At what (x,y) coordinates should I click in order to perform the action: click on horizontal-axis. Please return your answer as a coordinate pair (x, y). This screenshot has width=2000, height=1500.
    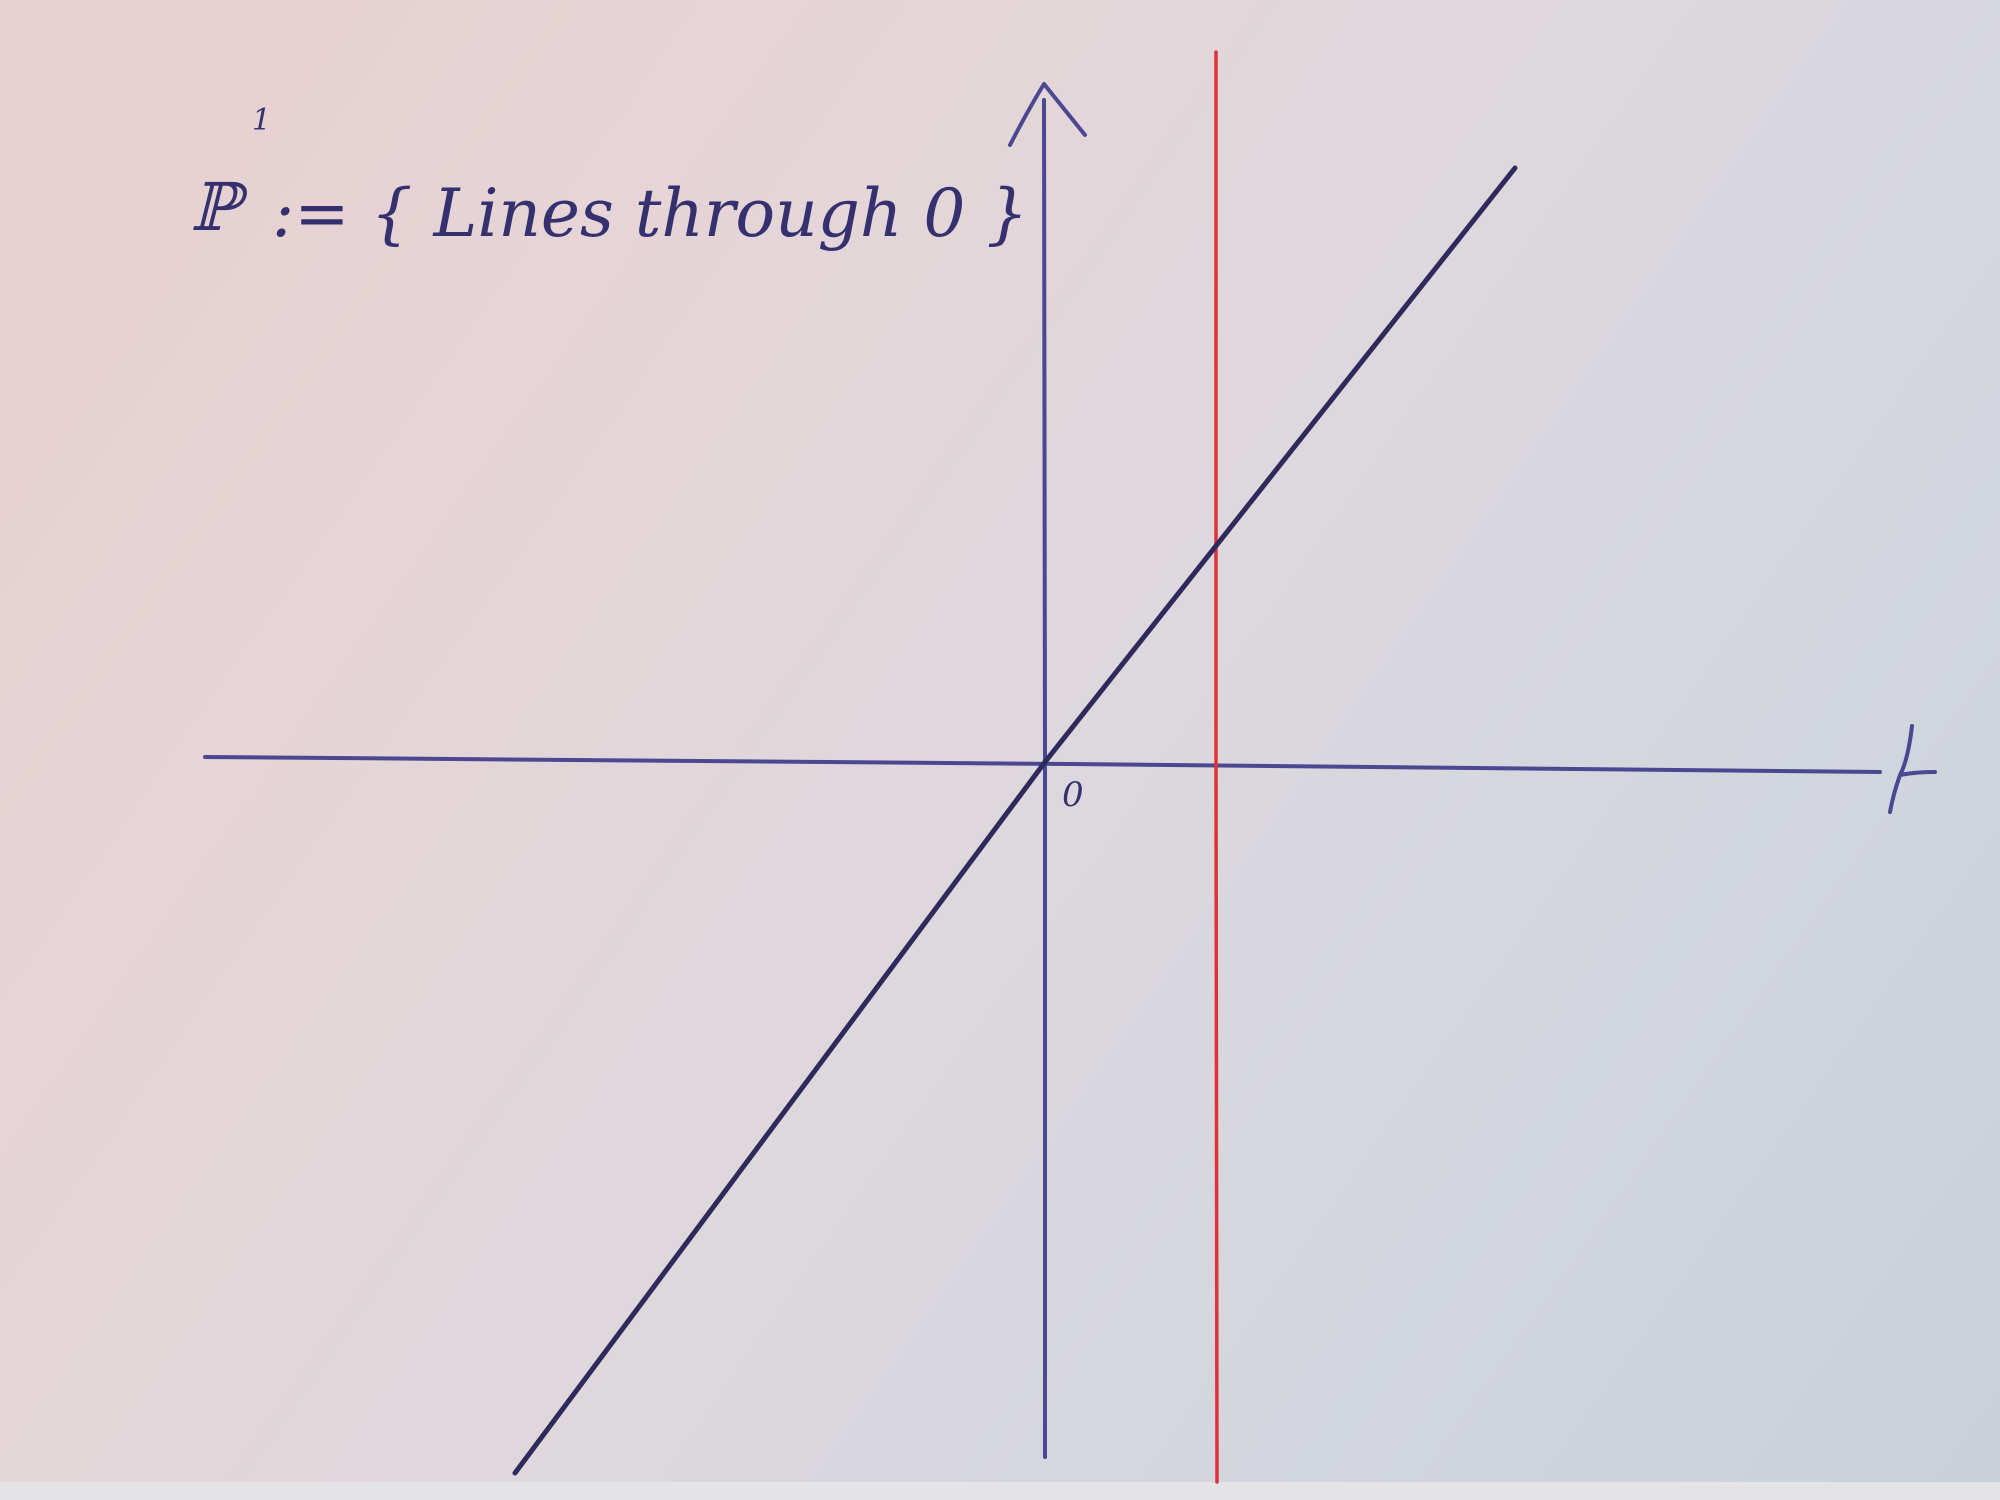
    Looking at the image, I should click on (1042, 764).